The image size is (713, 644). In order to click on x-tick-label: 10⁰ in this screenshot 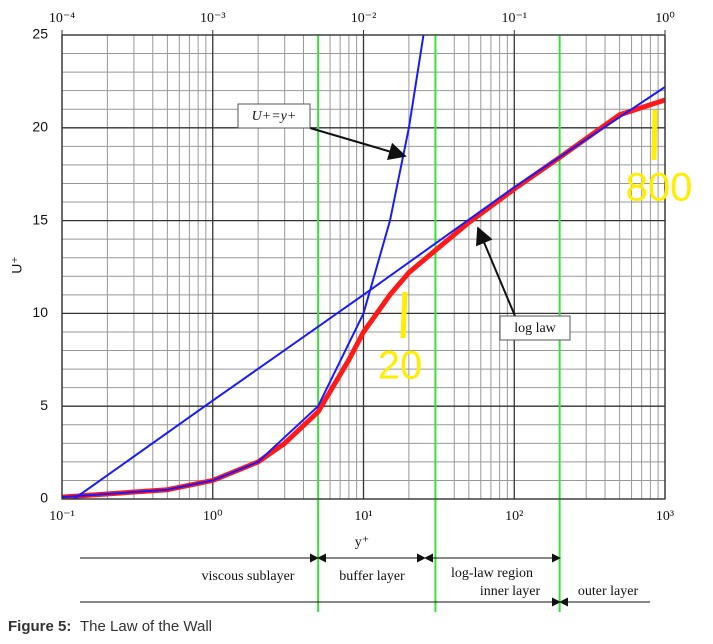, I will do `click(213, 516)`.